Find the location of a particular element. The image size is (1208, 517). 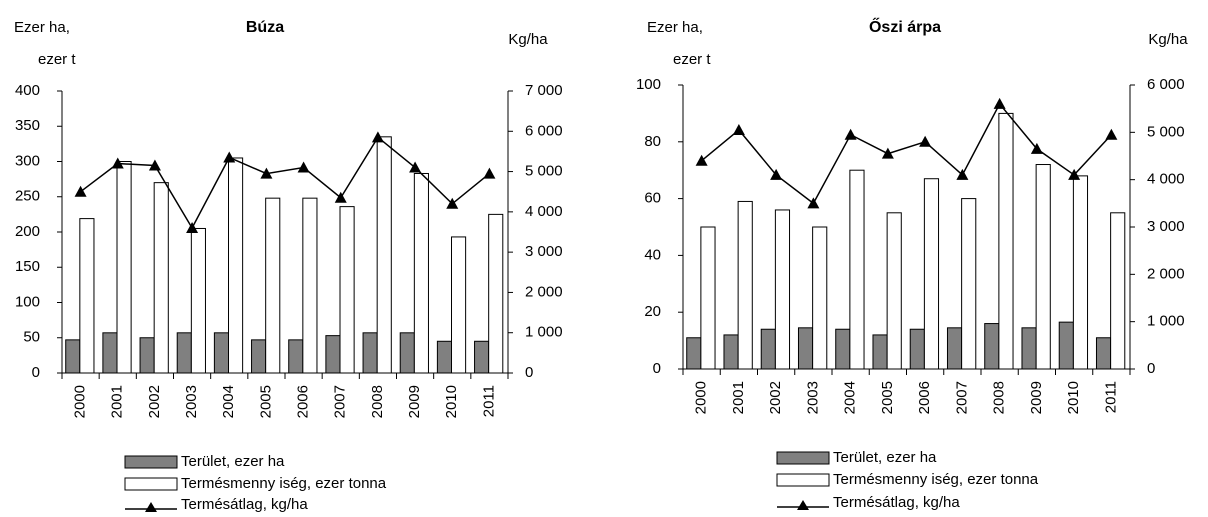

y2-tick-label: 6 000 is located at coordinates (544, 130).